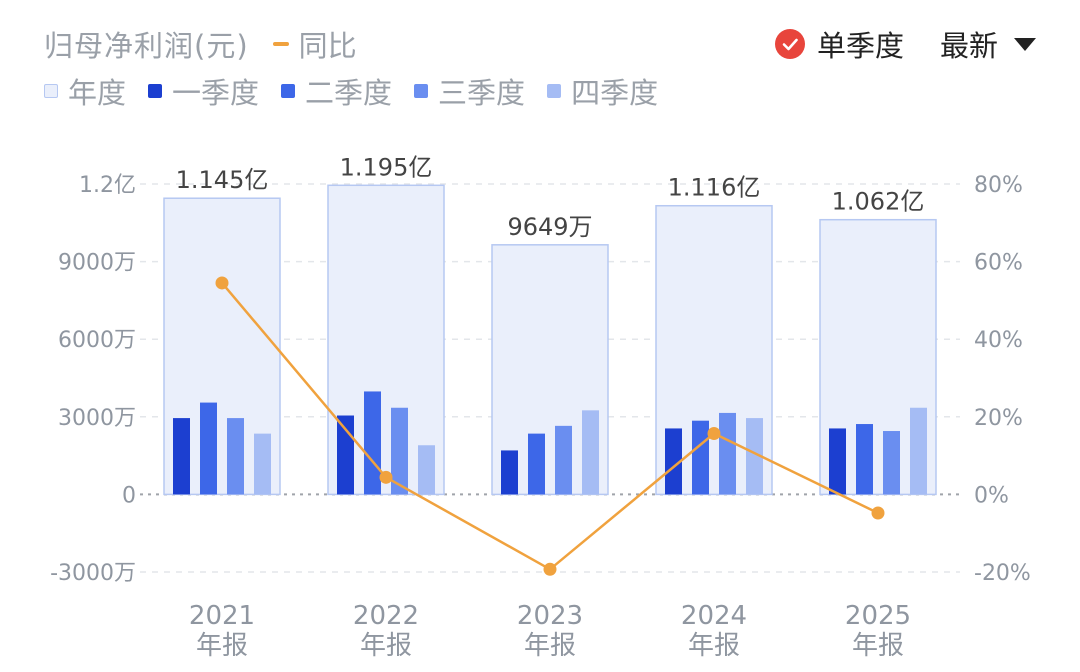 The width and height of the screenshot is (1080, 672). I want to click on right-axis-tick-label: 0%, so click(991, 495).